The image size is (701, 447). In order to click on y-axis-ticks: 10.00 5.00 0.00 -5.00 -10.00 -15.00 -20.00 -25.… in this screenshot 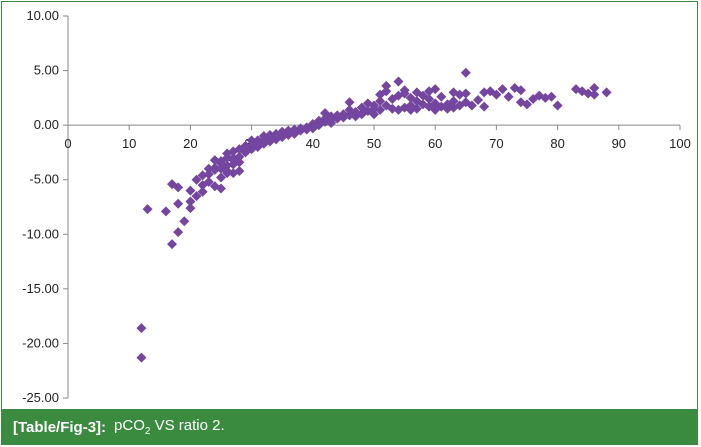, I will do `click(45, 206)`.